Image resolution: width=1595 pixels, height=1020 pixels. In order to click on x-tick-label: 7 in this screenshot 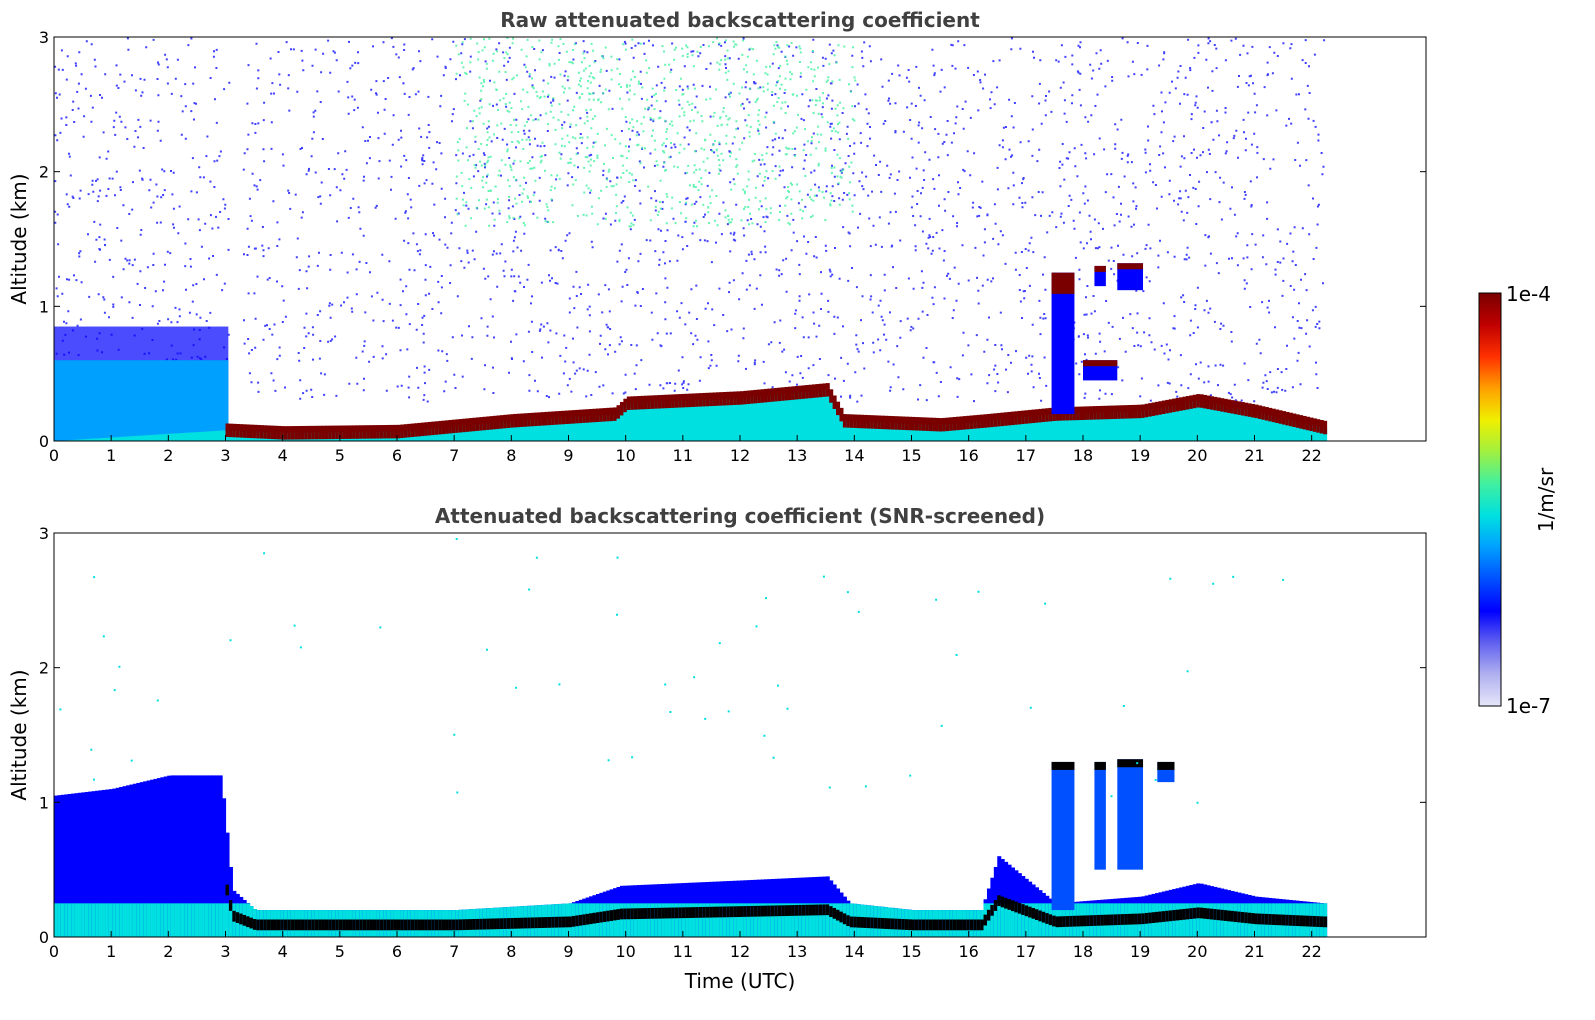, I will do `click(454, 455)`.